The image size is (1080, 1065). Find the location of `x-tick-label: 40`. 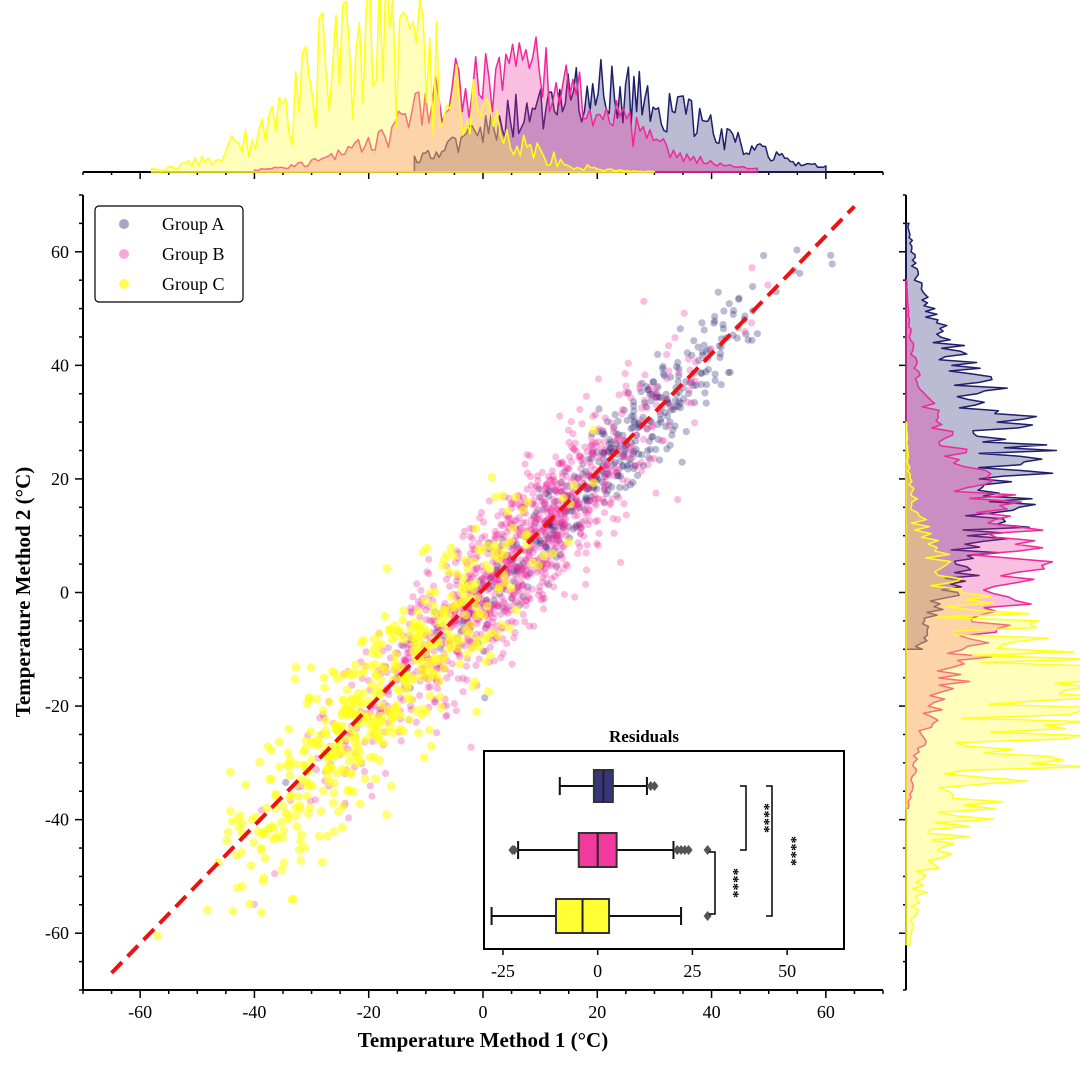

x-tick-label: 40 is located at coordinates (712, 1012).